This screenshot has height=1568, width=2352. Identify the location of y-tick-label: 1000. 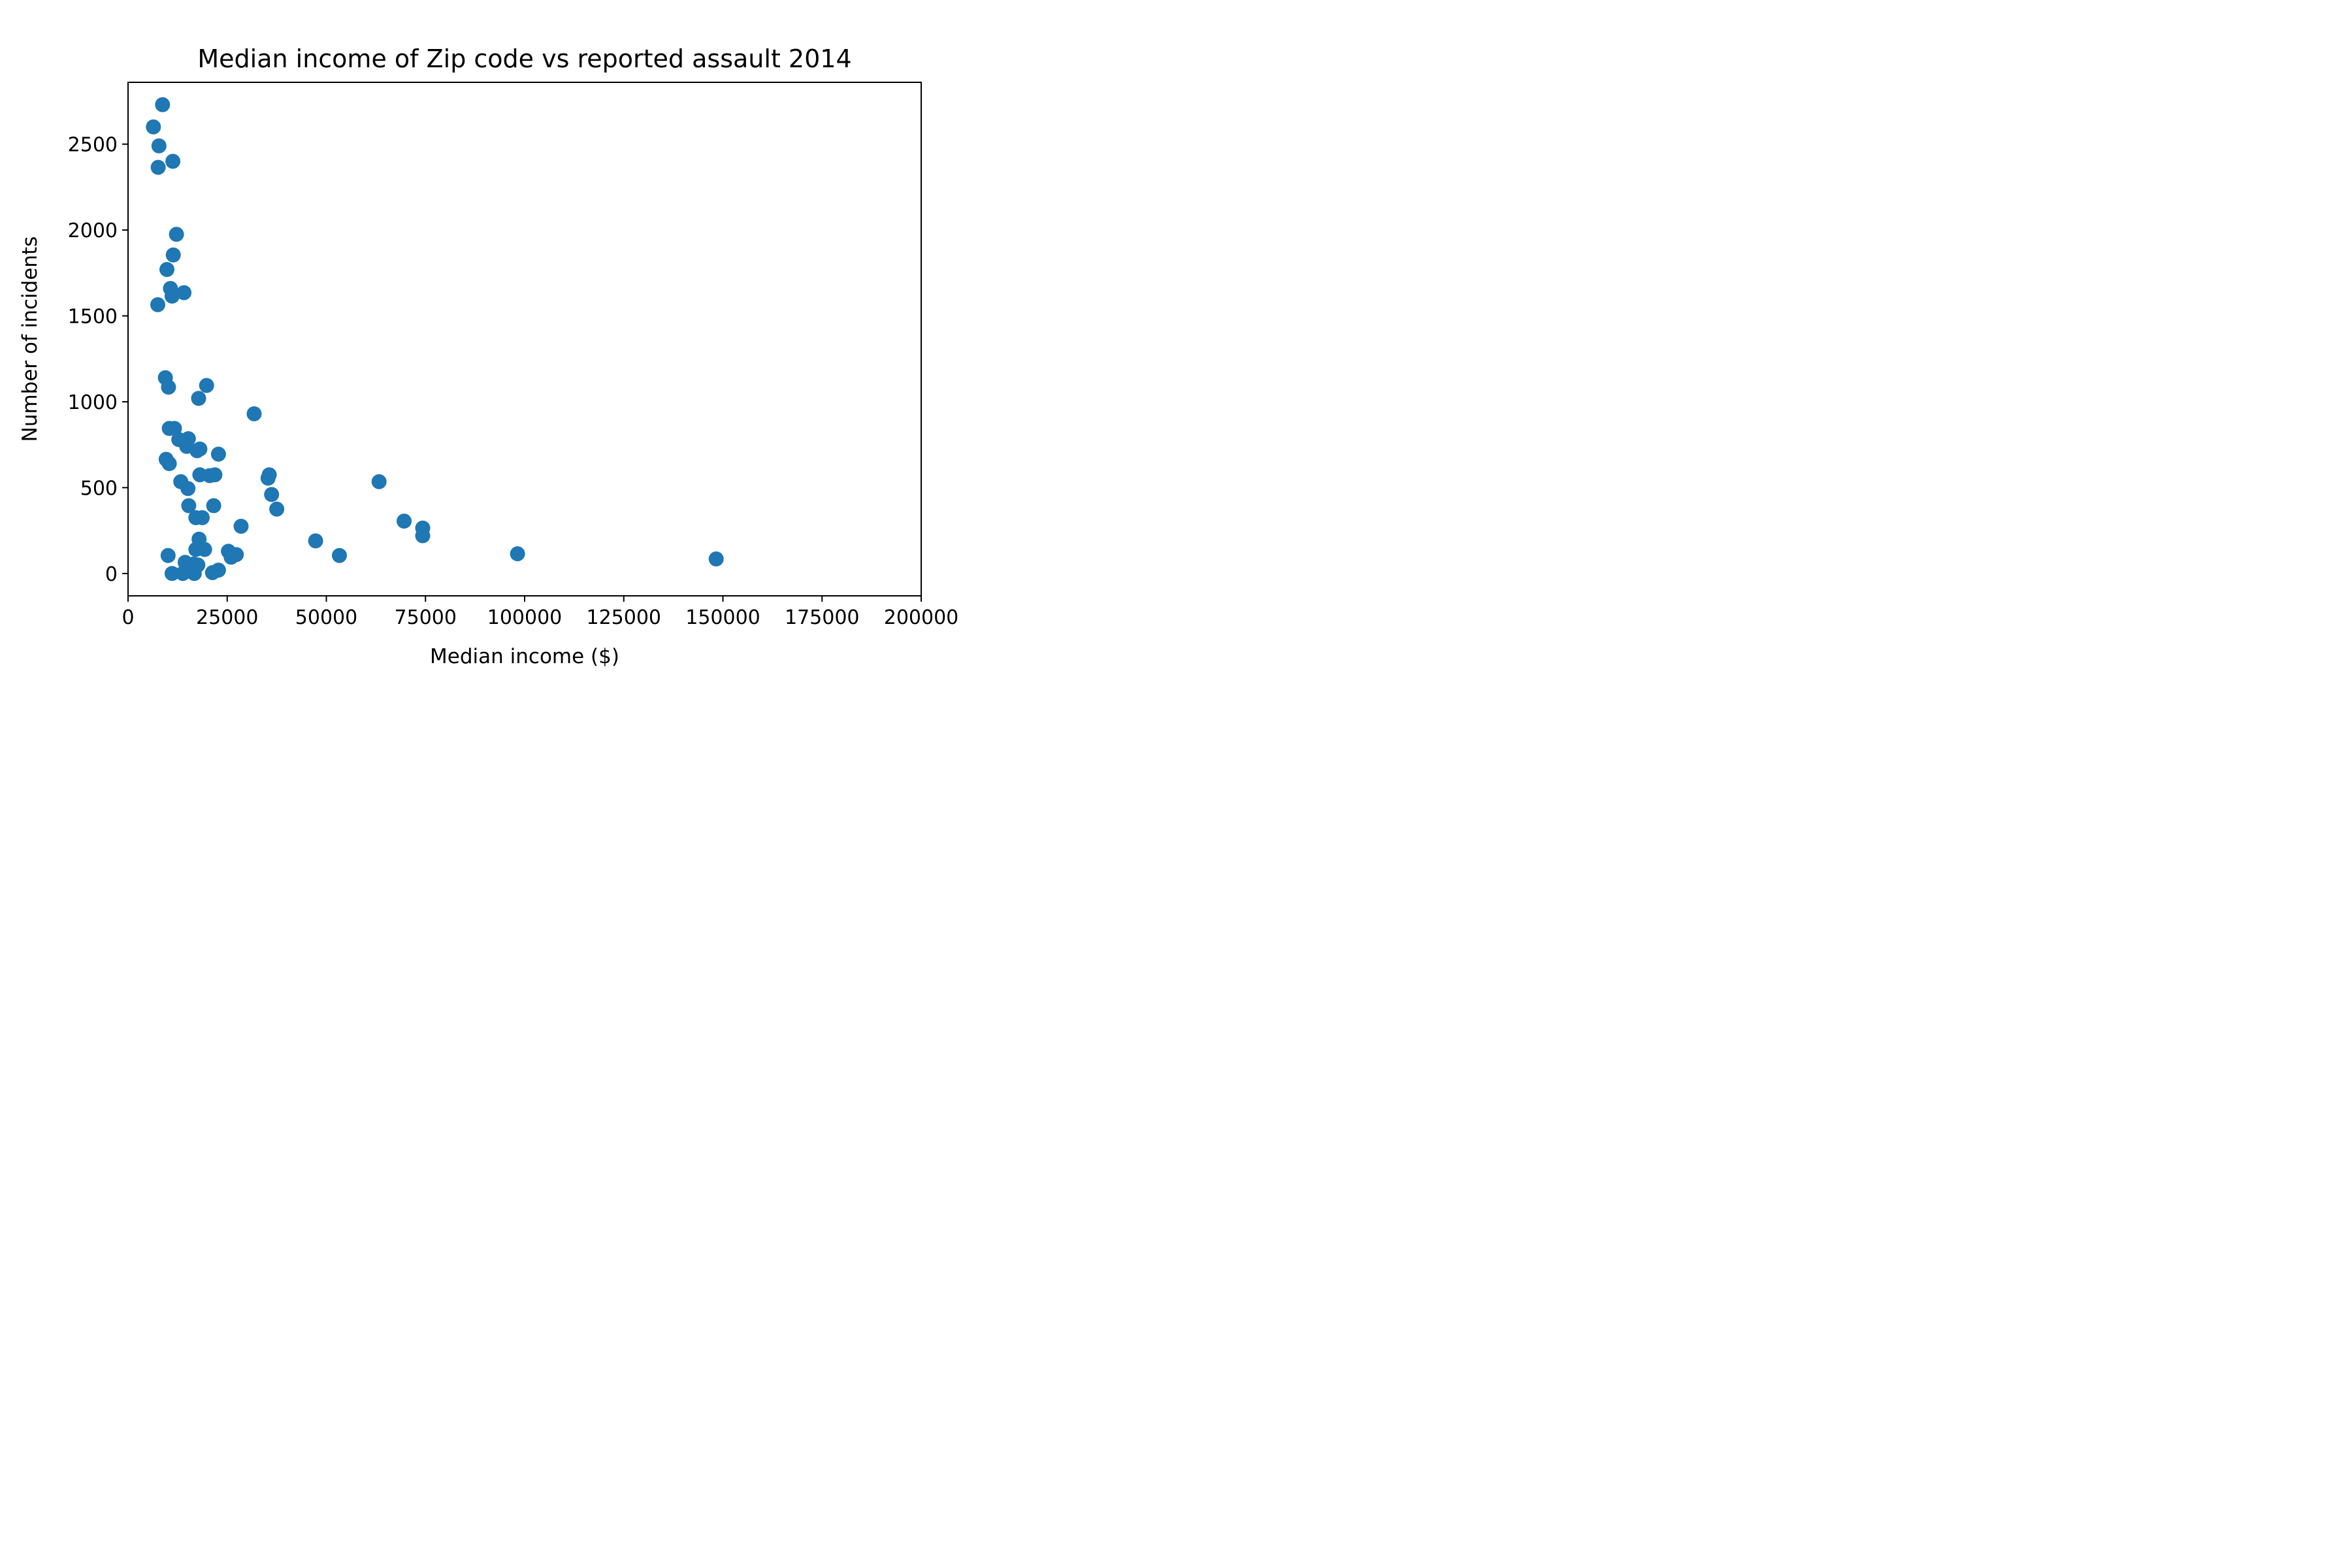
(93, 402).